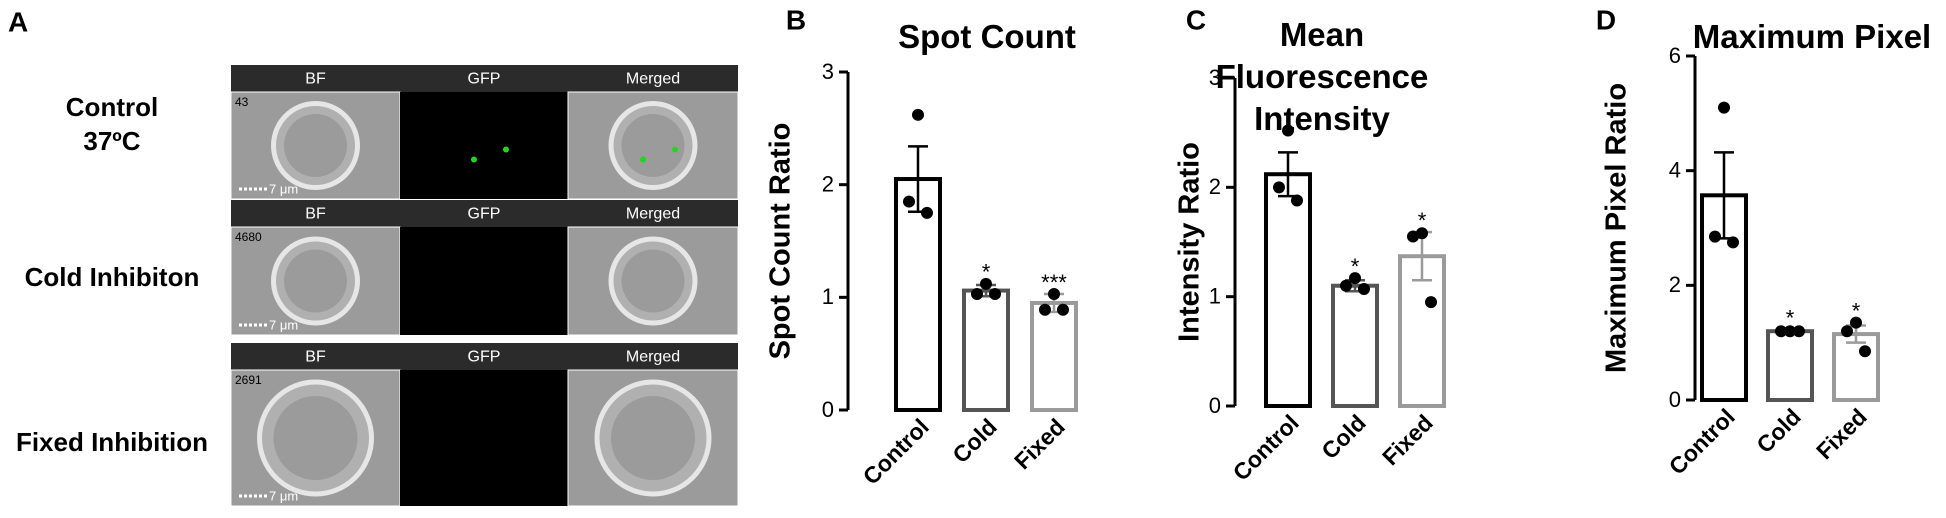  I want to click on row-label: Control, so click(112, 107).